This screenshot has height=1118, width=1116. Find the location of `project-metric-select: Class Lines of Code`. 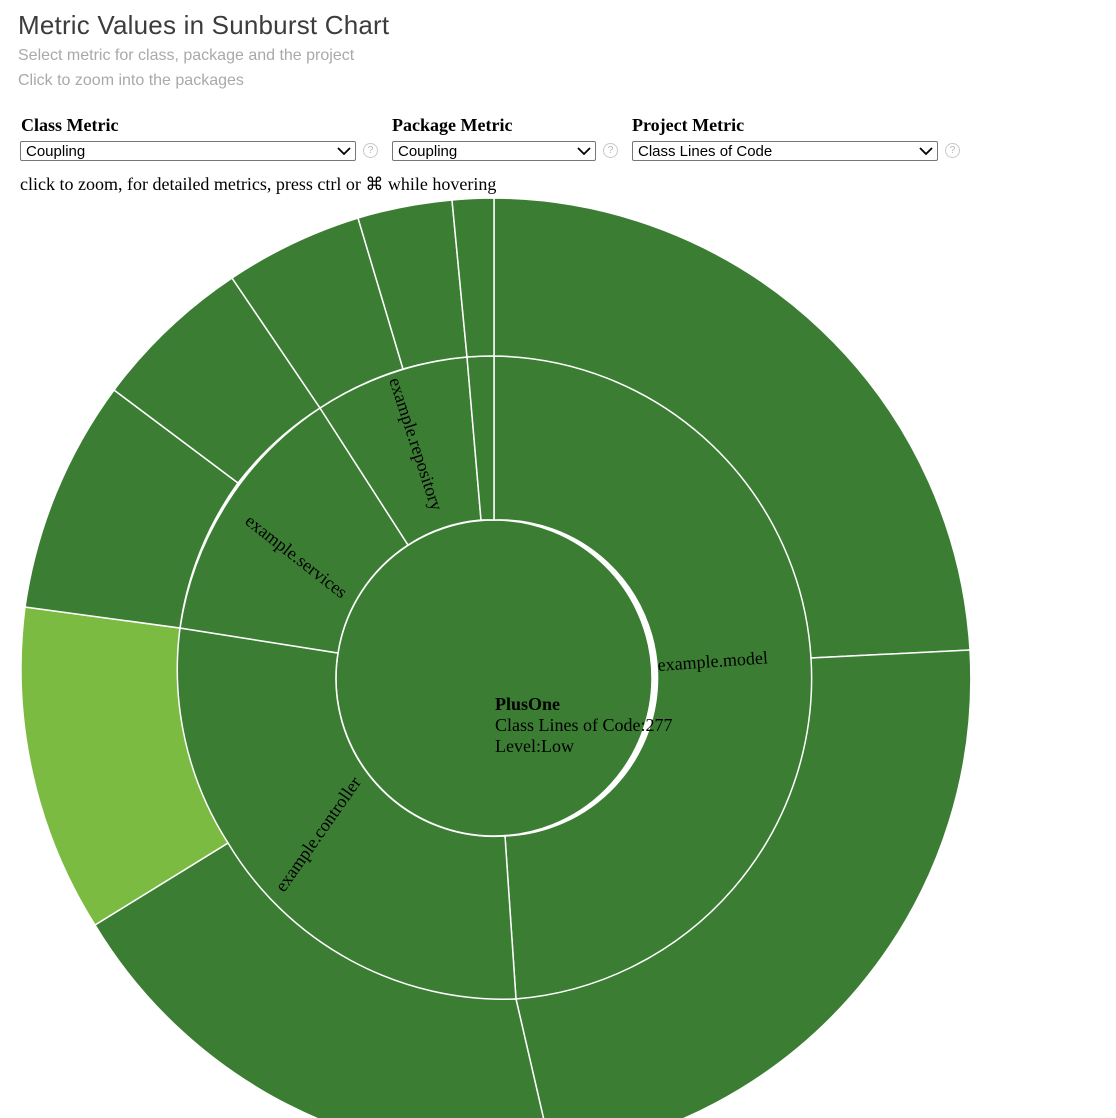

project-metric-select: Class Lines of Code is located at coordinates (785, 151).